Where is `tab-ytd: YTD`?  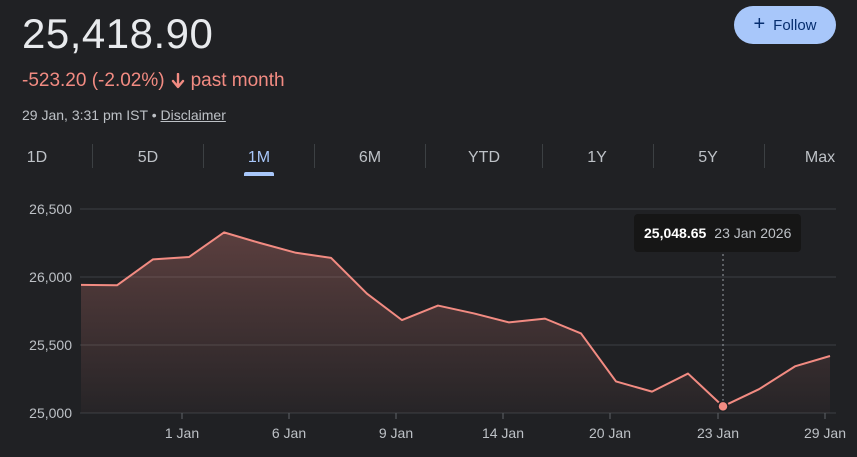
tab-ytd: YTD is located at coordinates (484, 158).